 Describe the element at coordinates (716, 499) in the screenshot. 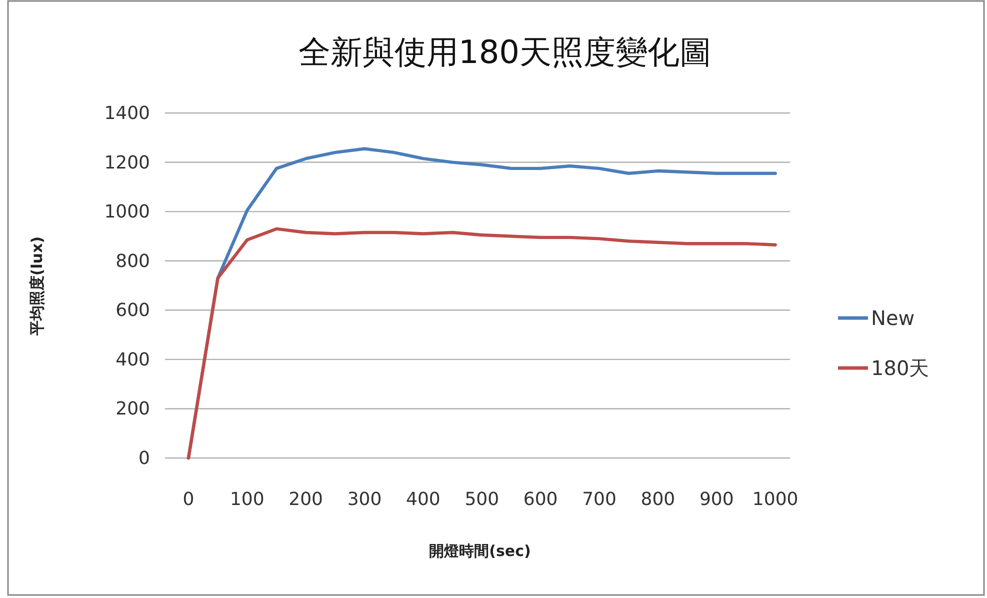

I see `x-tick-label: 900` at that location.